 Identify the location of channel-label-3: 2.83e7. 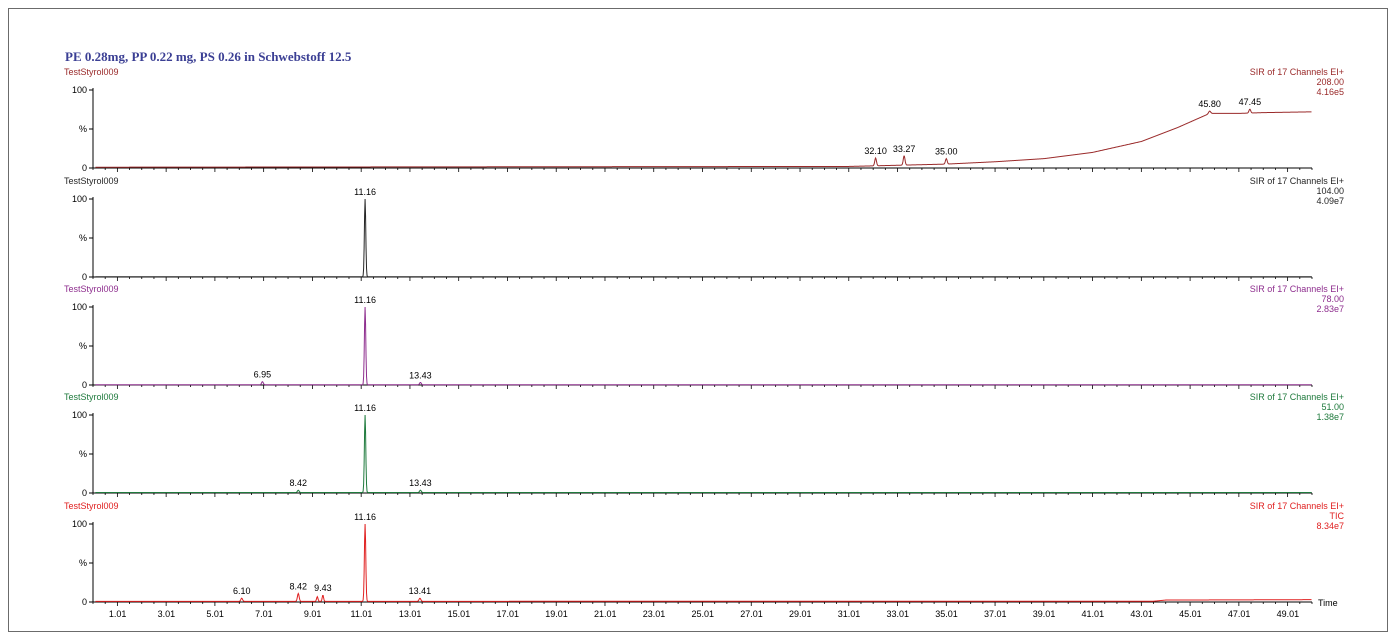
(1330, 309).